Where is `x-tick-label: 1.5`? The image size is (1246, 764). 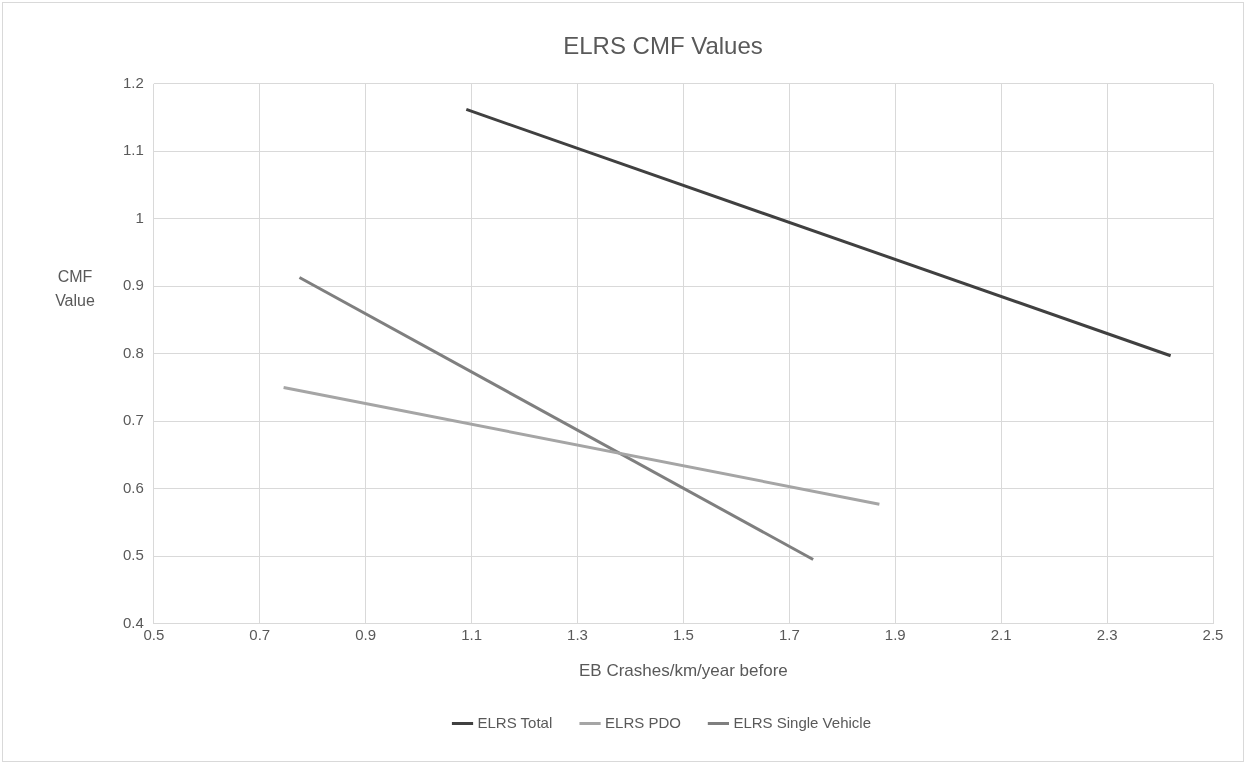
x-tick-label: 1.5 is located at coordinates (683, 634).